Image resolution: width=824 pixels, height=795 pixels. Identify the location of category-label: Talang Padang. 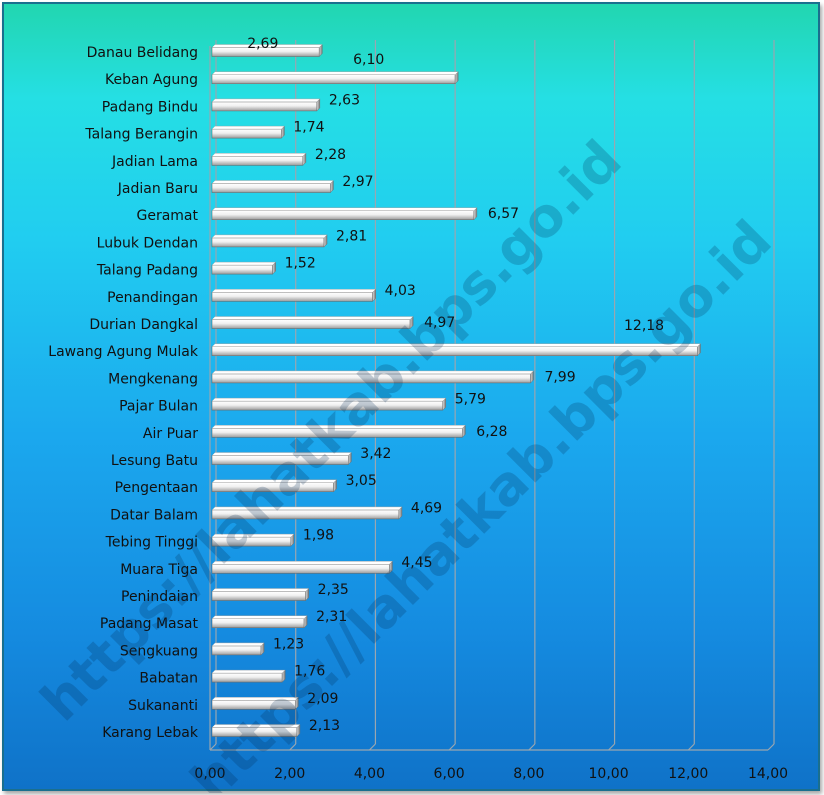
(147, 271).